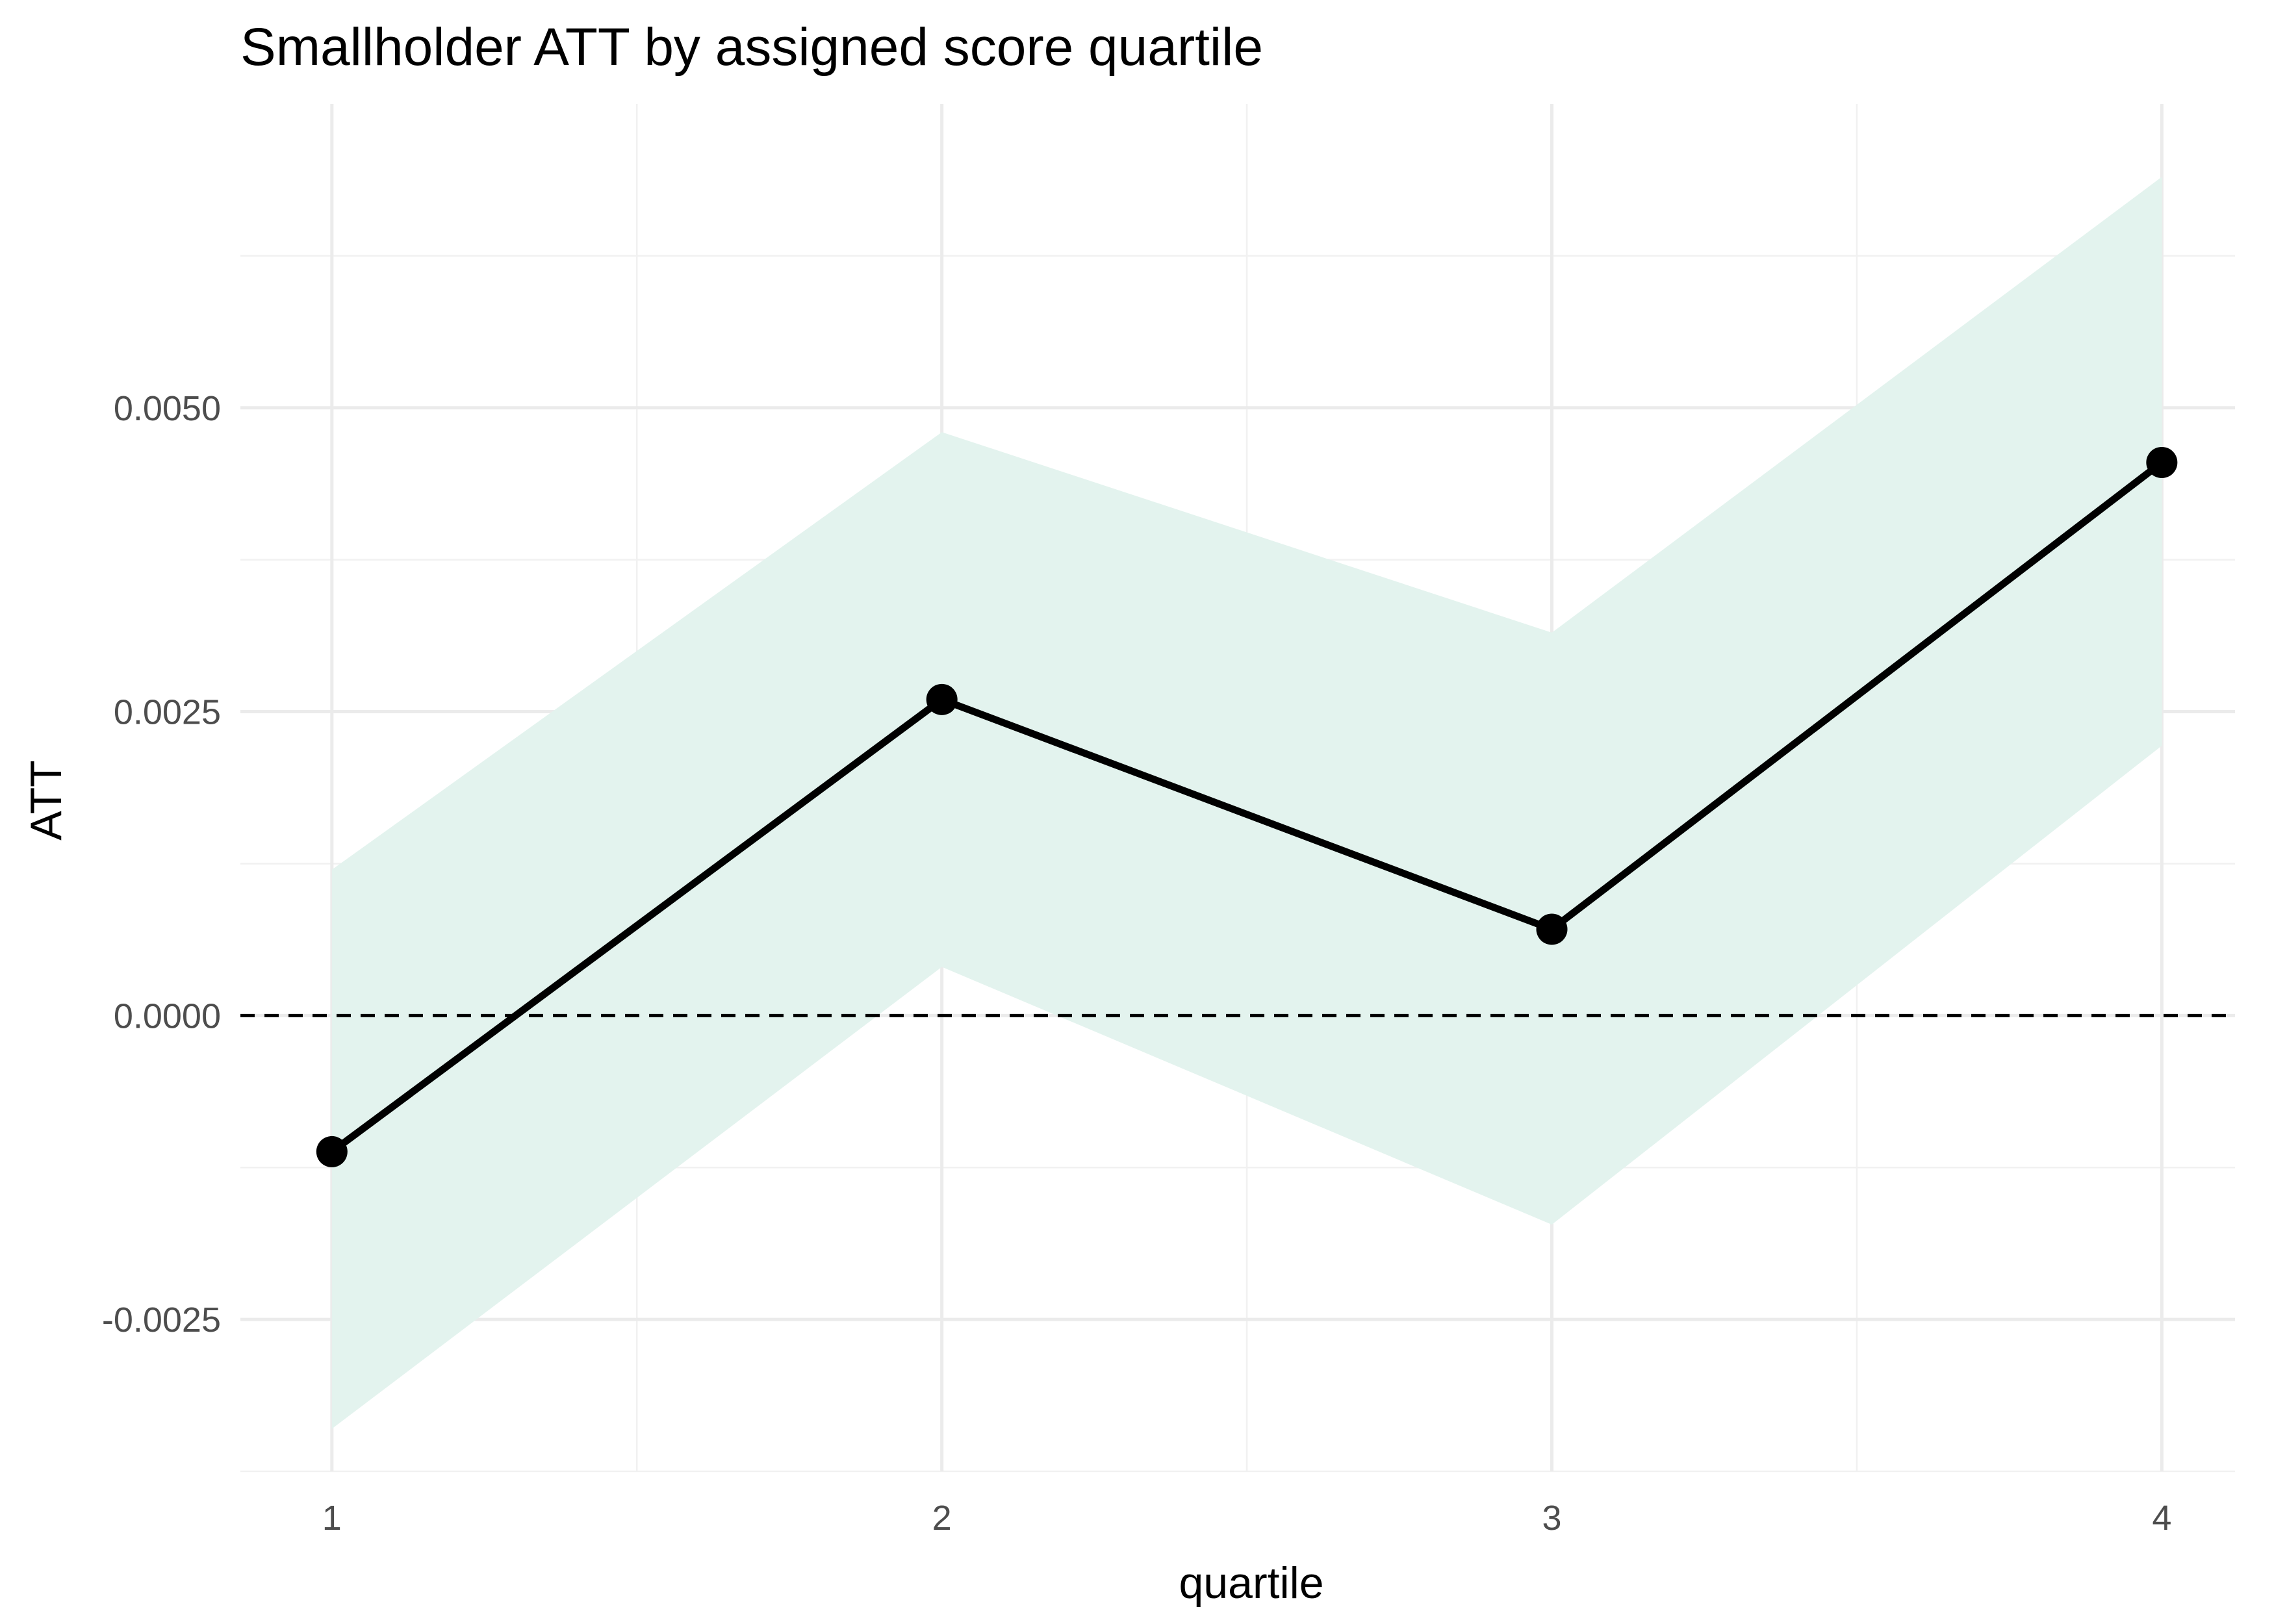 The width and height of the screenshot is (2274, 1624). I want to click on x-tick-label: 2, so click(942, 1518).